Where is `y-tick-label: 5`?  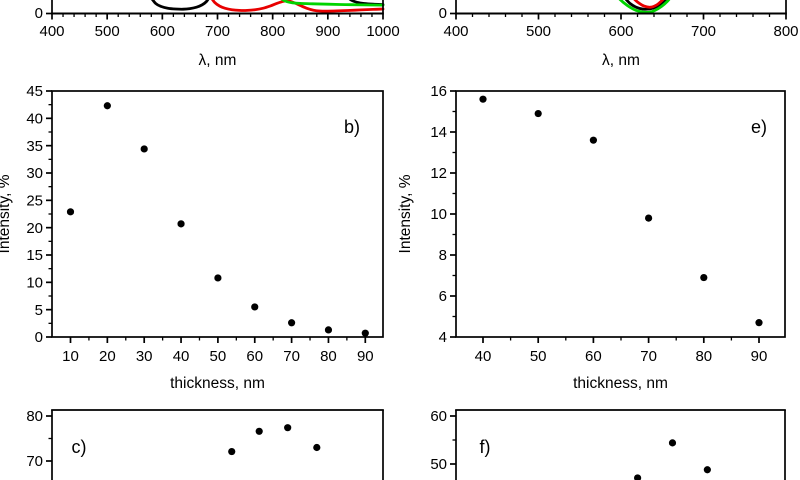
y-tick-label: 5 is located at coordinates (39, 310).